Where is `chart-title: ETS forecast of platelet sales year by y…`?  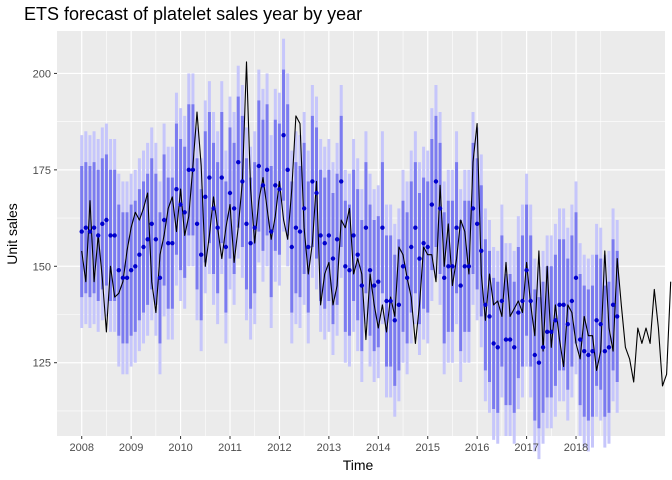
chart-title: ETS forecast of platelet sales year by y… is located at coordinates (193, 14).